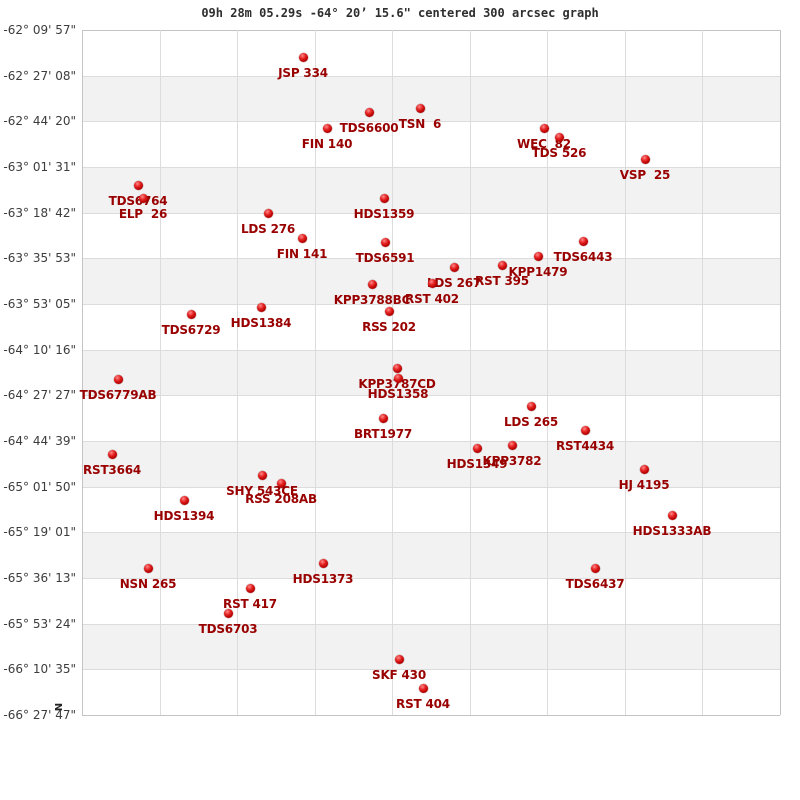 This screenshot has width=800, height=800. Describe the element at coordinates (645, 175) in the screenshot. I see `data-point-label: VSP 25` at that location.